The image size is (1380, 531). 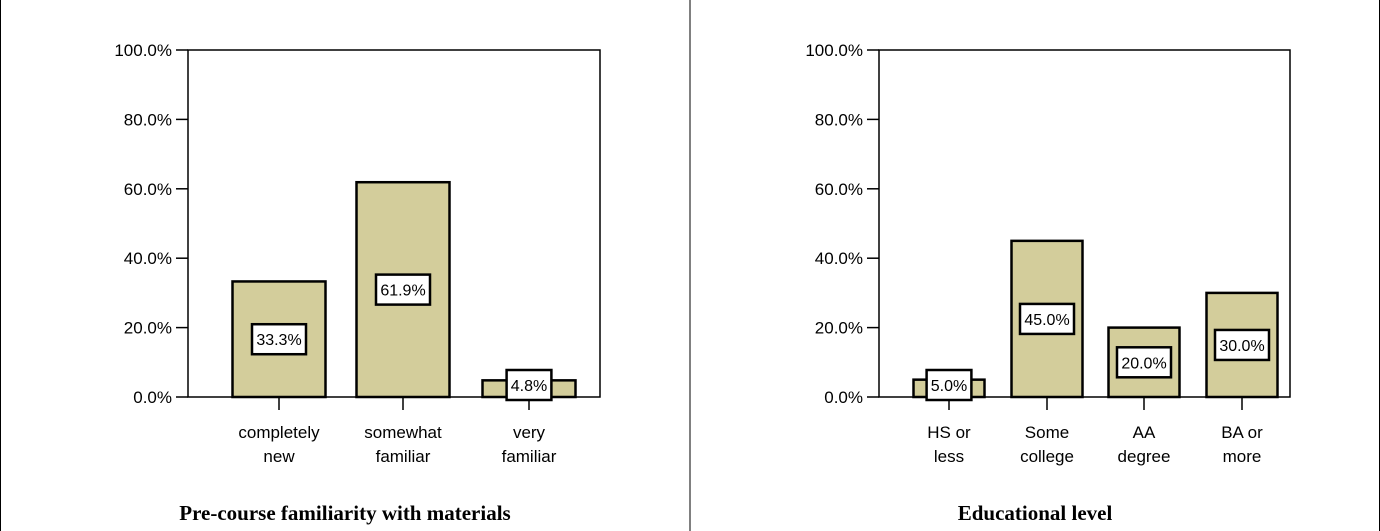 What do you see at coordinates (839, 258) in the screenshot?
I see `chart1-y-tick-label: 40.0%` at bounding box center [839, 258].